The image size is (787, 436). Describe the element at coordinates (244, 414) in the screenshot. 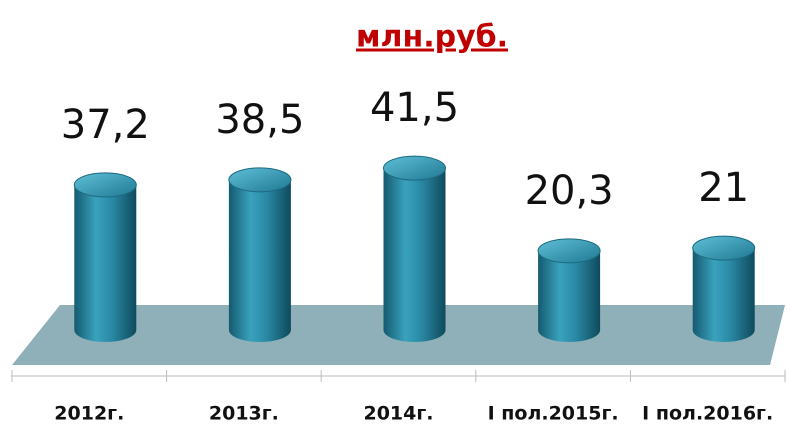

I see `x-tick-label: 2013г.` at that location.